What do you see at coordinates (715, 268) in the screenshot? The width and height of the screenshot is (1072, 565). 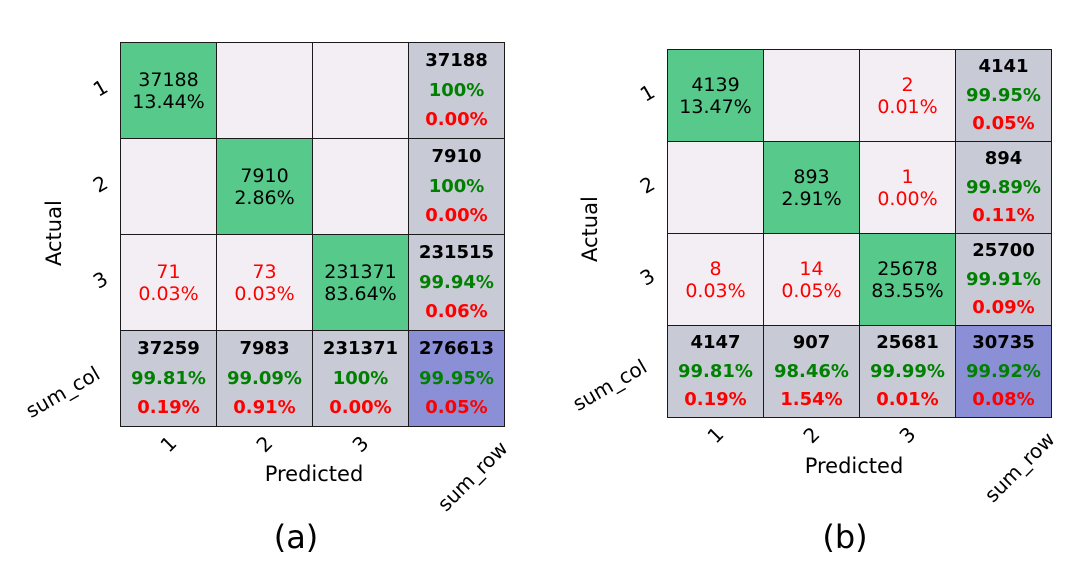 I see `cell-count: 8` at bounding box center [715, 268].